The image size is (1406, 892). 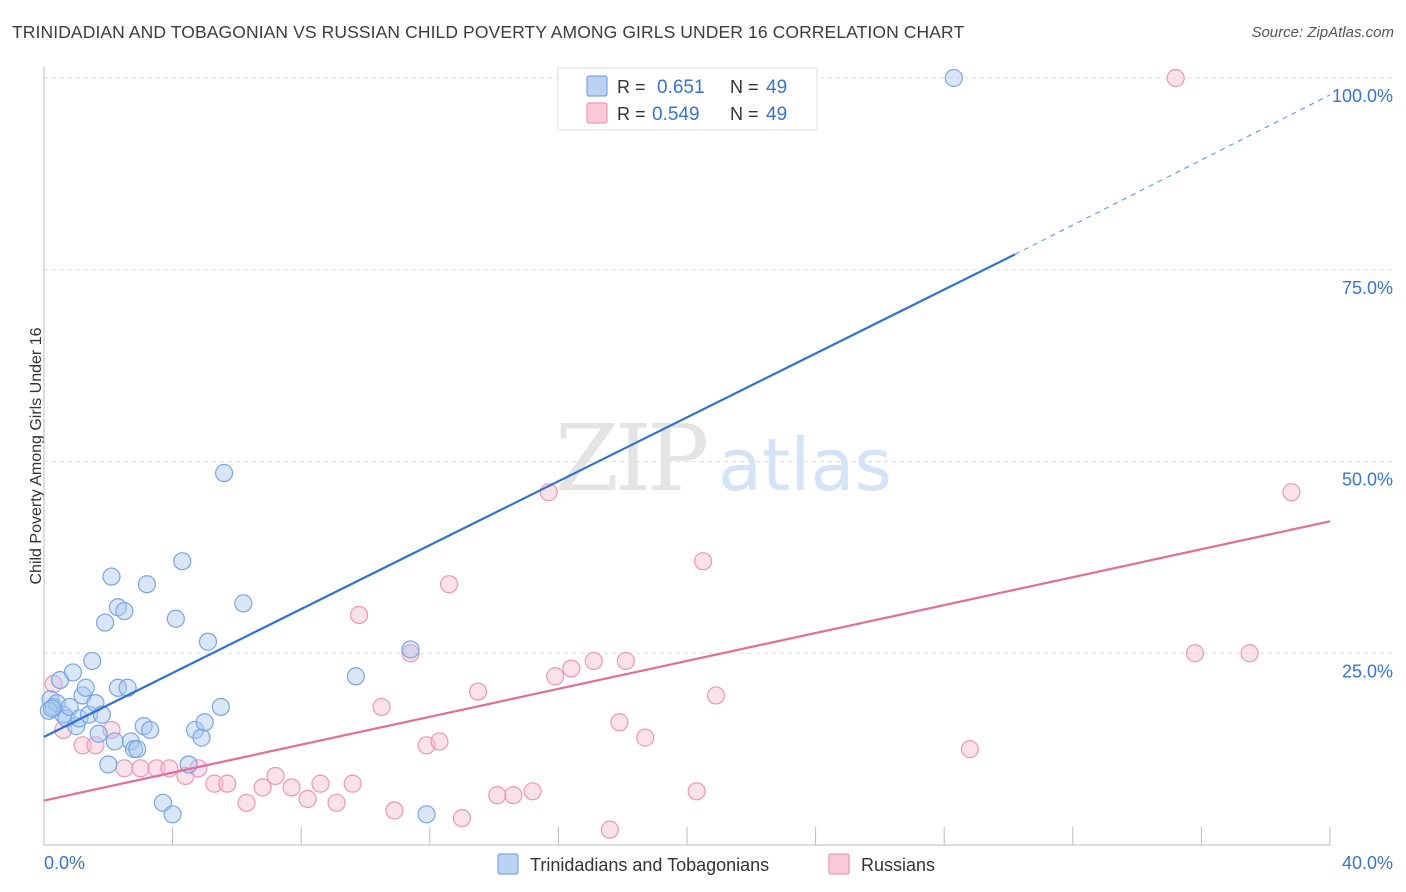 I want to click on legend-r-value: 0.549, so click(x=676, y=114).